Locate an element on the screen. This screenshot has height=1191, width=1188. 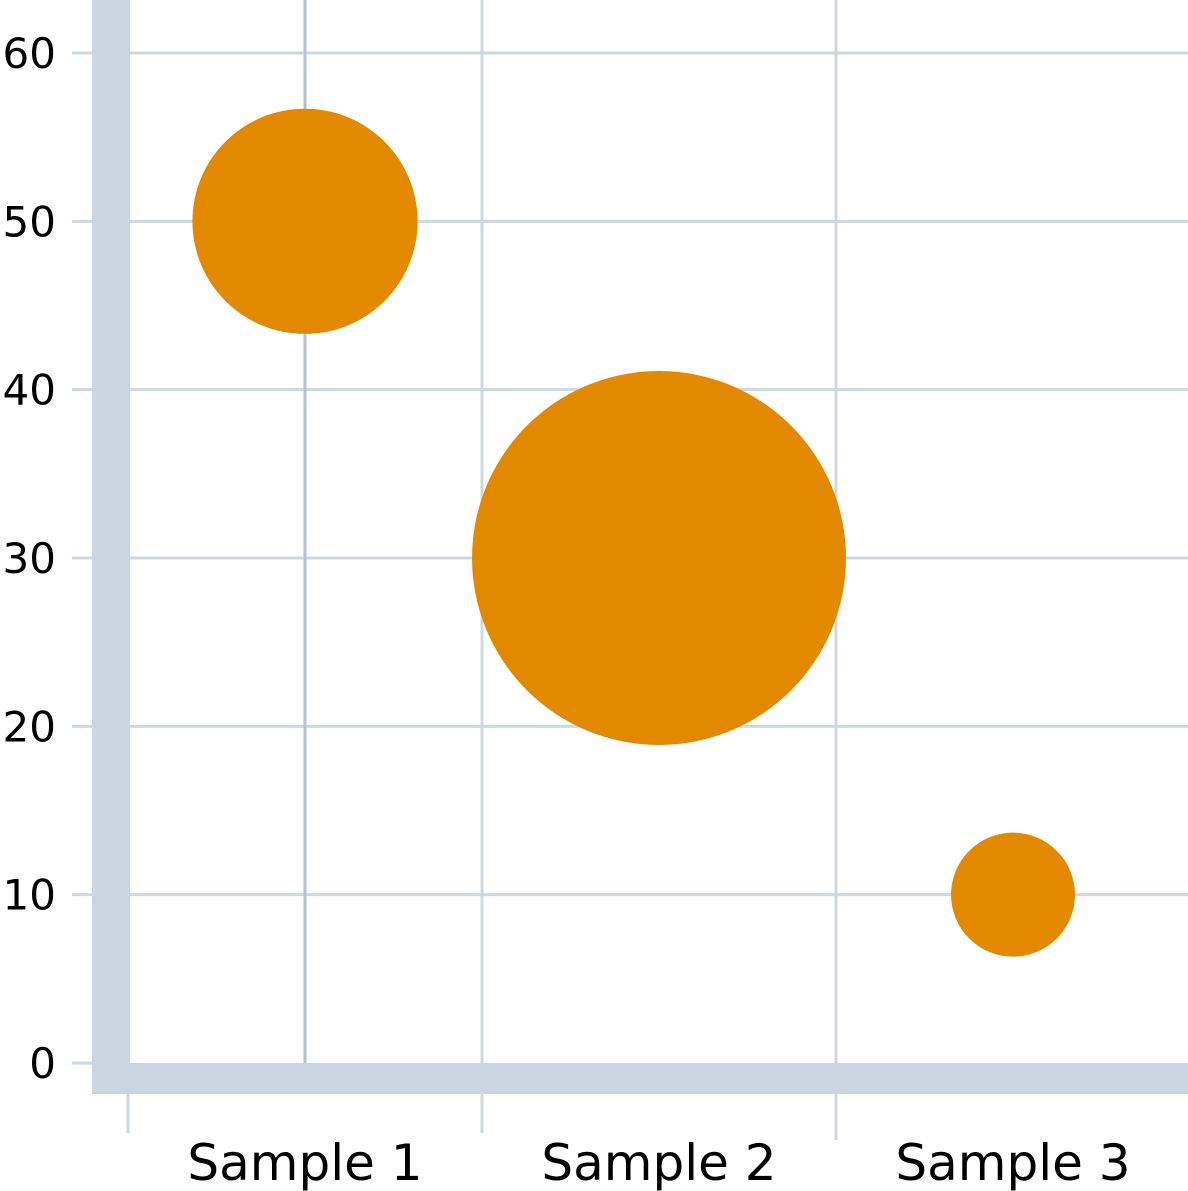
y-tick-label: 40 is located at coordinates (29, 390).